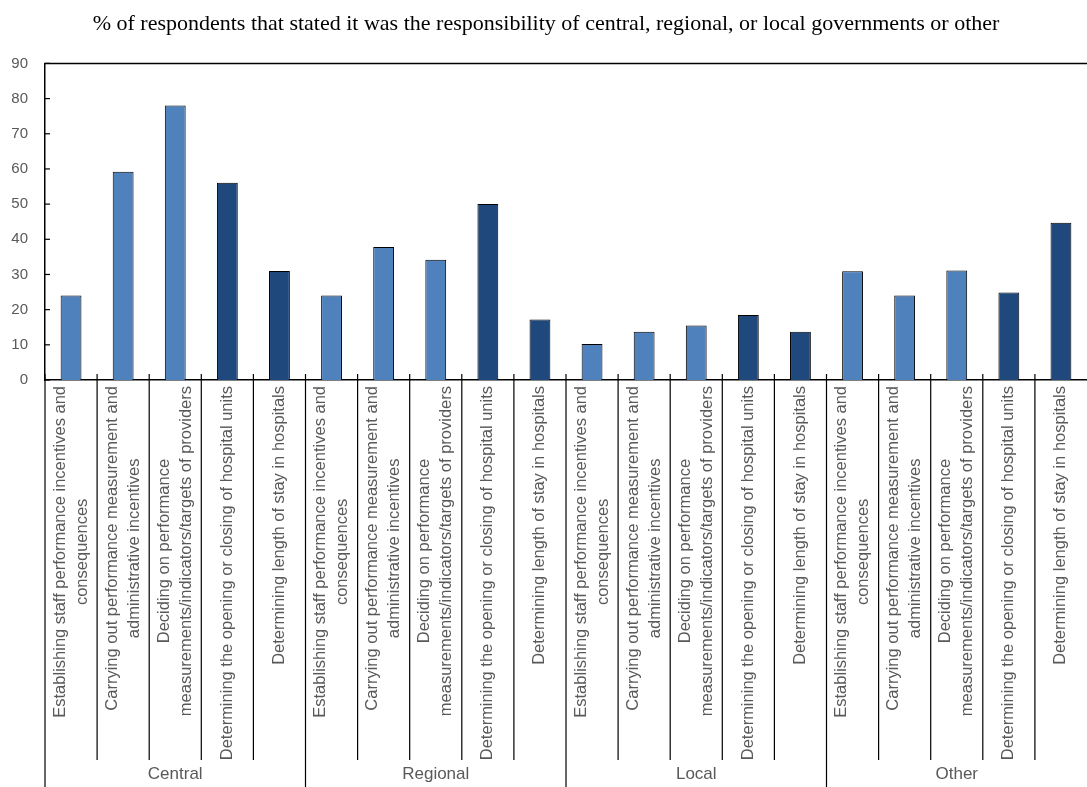 The width and height of the screenshot is (1087, 787). I want to click on y-tick-label: 80, so click(19, 97).